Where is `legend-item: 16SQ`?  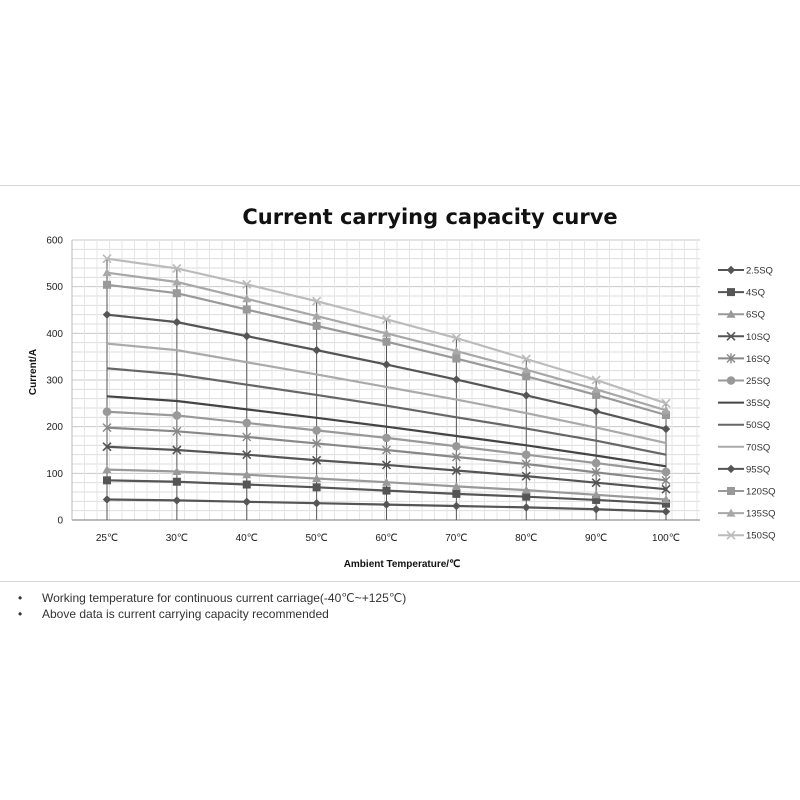 legend-item: 16SQ is located at coordinates (744, 359).